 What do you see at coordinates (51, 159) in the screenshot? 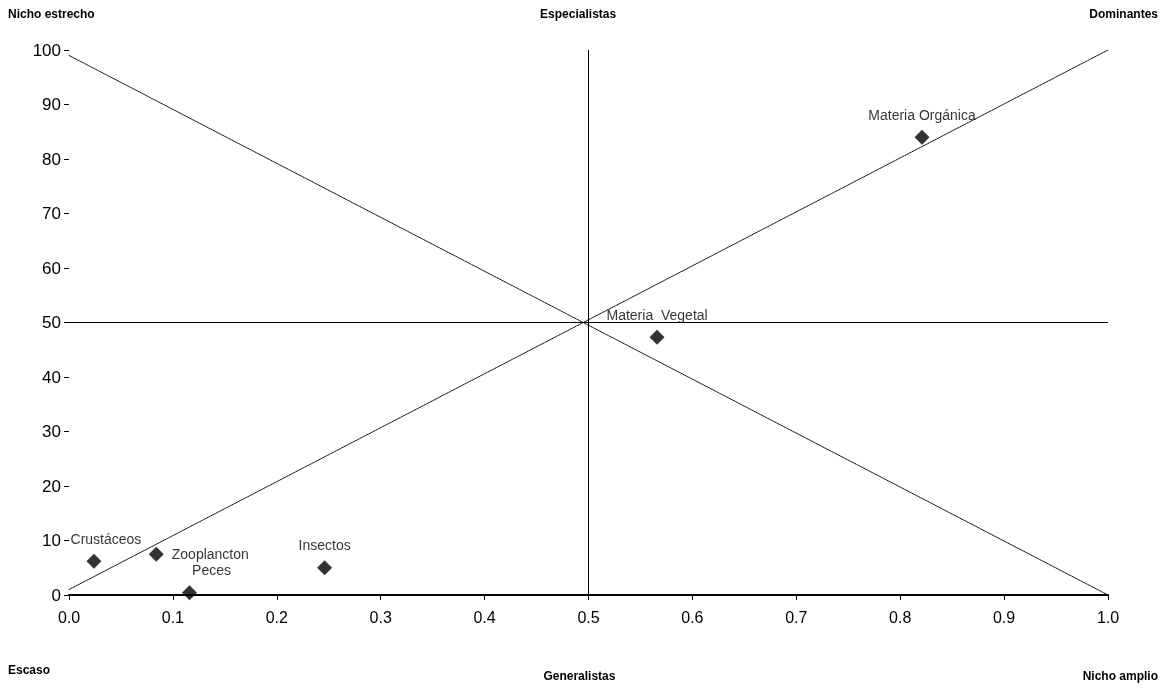
I see `y-tick-label: 80` at bounding box center [51, 159].